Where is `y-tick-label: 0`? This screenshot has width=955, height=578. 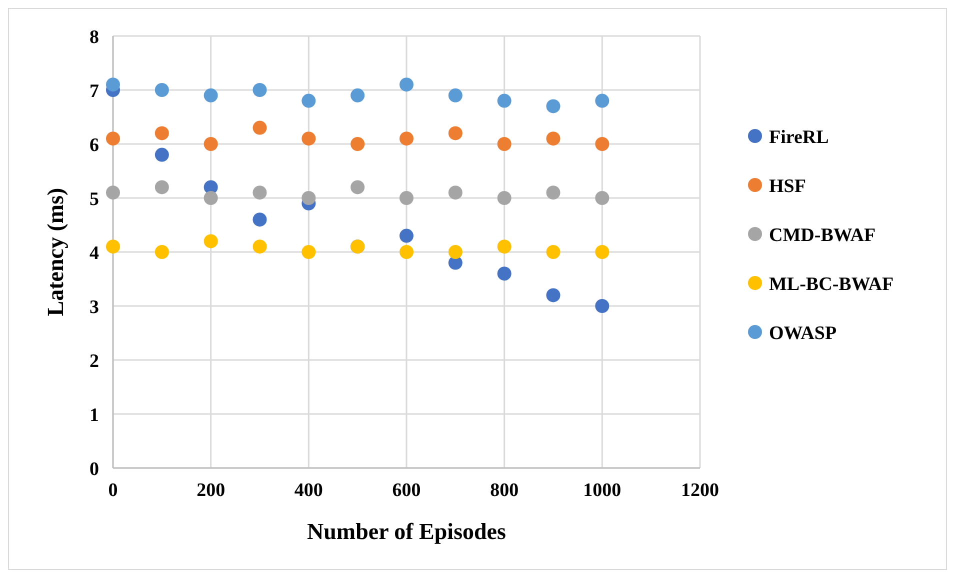
y-tick-label: 0 is located at coordinates (94, 469).